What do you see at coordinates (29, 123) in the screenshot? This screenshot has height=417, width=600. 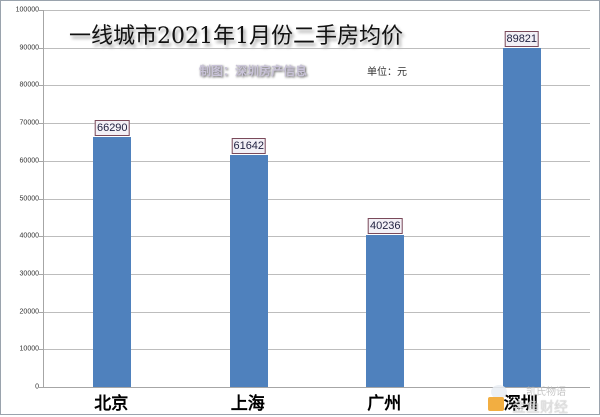 I see `y-tick-label: 70000` at bounding box center [29, 123].